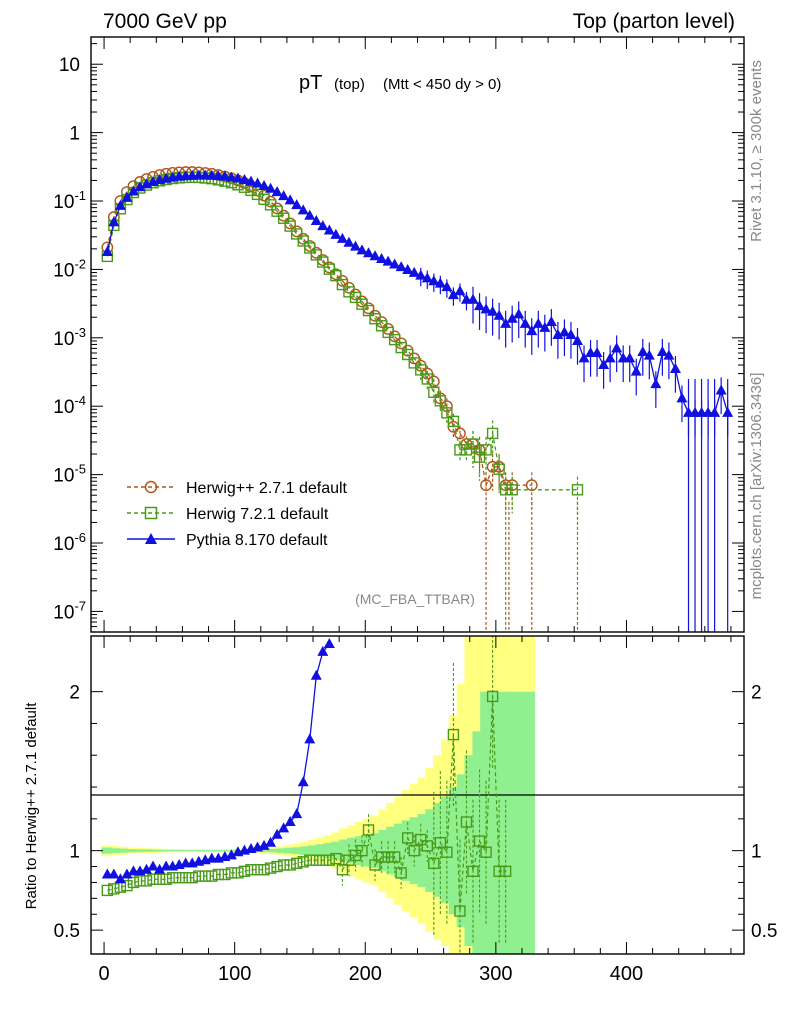 Image resolution: width=786 pixels, height=1024 pixels. Describe the element at coordinates (756, 852) in the screenshot. I see `y-tick-label-right: 1` at that location.